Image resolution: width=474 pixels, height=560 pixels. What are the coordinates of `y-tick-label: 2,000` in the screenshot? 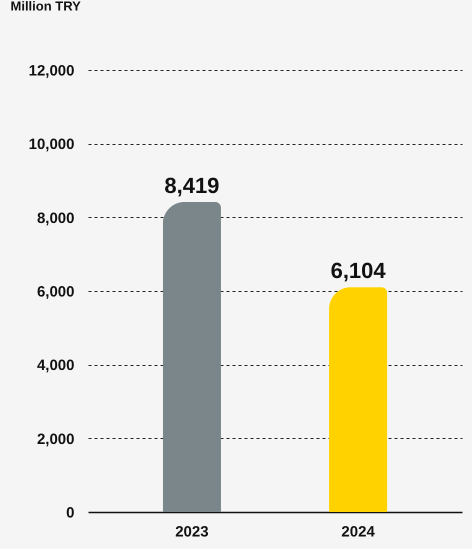 It's located at (55, 439).